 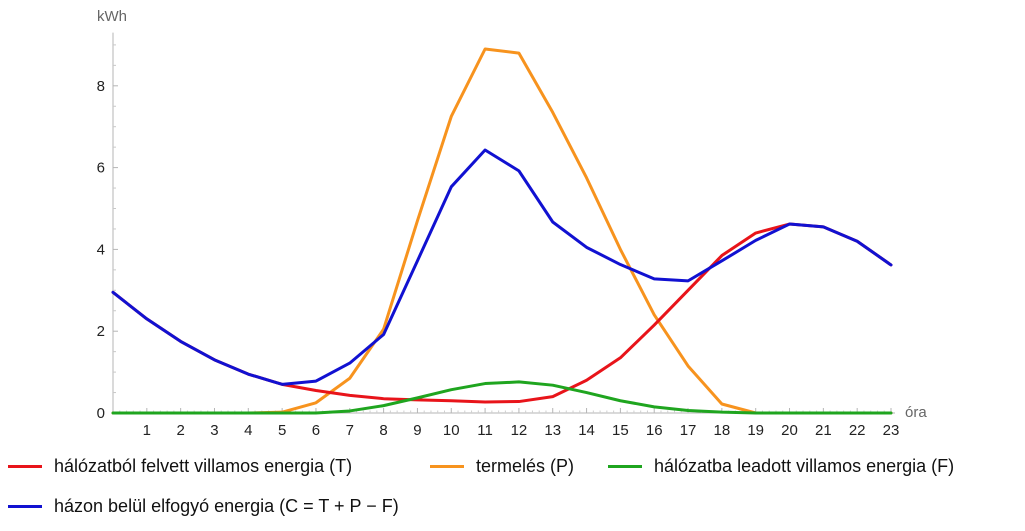 What do you see at coordinates (214, 430) in the screenshot?
I see `x-tick-label: 3` at bounding box center [214, 430].